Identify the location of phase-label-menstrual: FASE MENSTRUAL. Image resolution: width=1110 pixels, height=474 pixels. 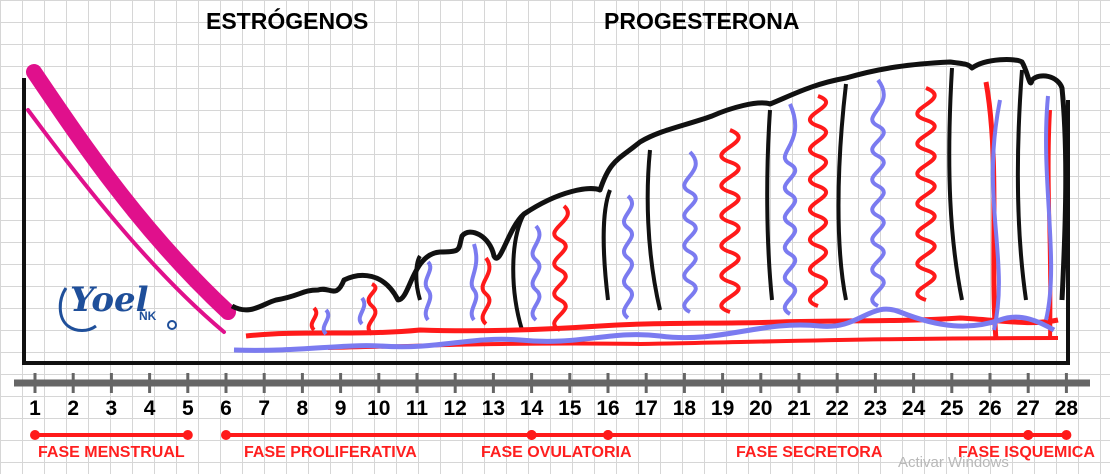
(111, 452).